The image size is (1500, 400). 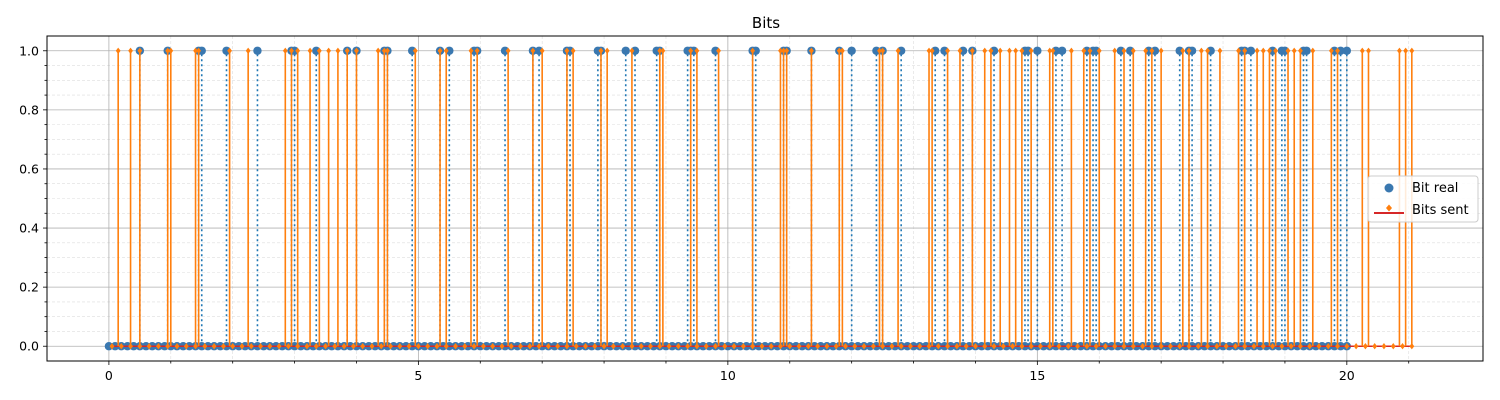 I want to click on y-axis: 0.0 0.2 0.4 0.6 0.8 1.0, so click(x=33, y=198).